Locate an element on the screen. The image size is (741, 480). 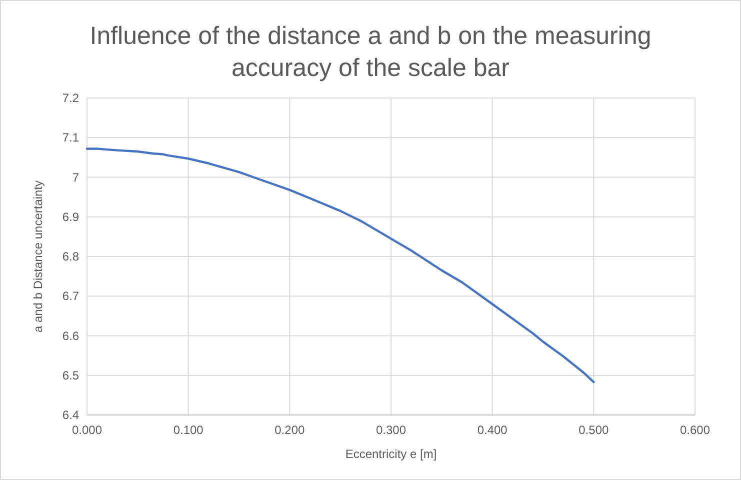
y-tick-label: 6.5 is located at coordinates (71, 375).